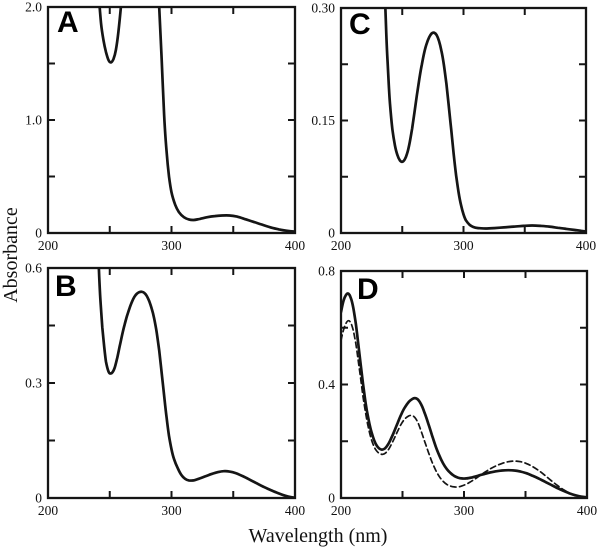 The height and width of the screenshot is (550, 600). Describe the element at coordinates (33, 383) in the screenshot. I see `y-tick-label: 0.3` at that location.